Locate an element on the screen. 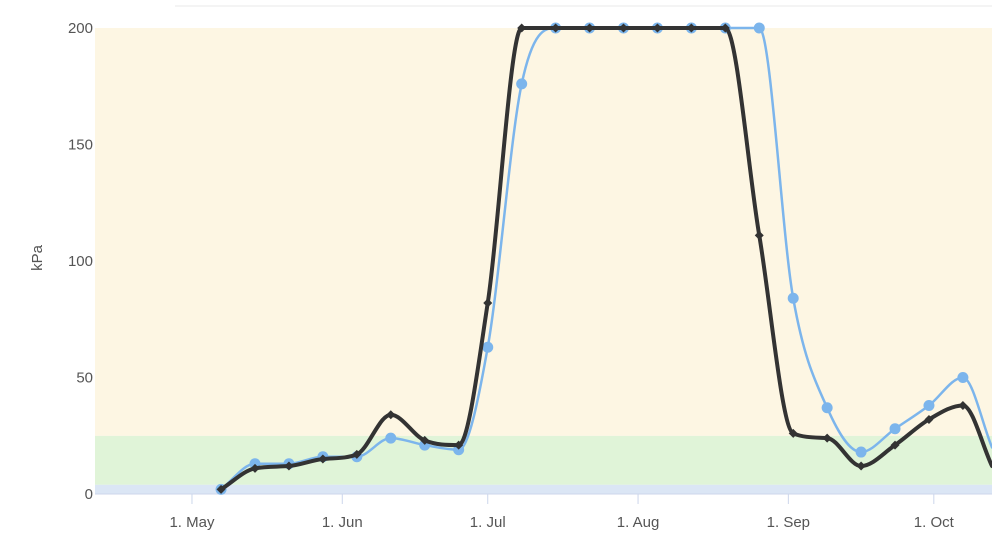  y-axis: 0 50 100 150 200 is located at coordinates (80, 261).